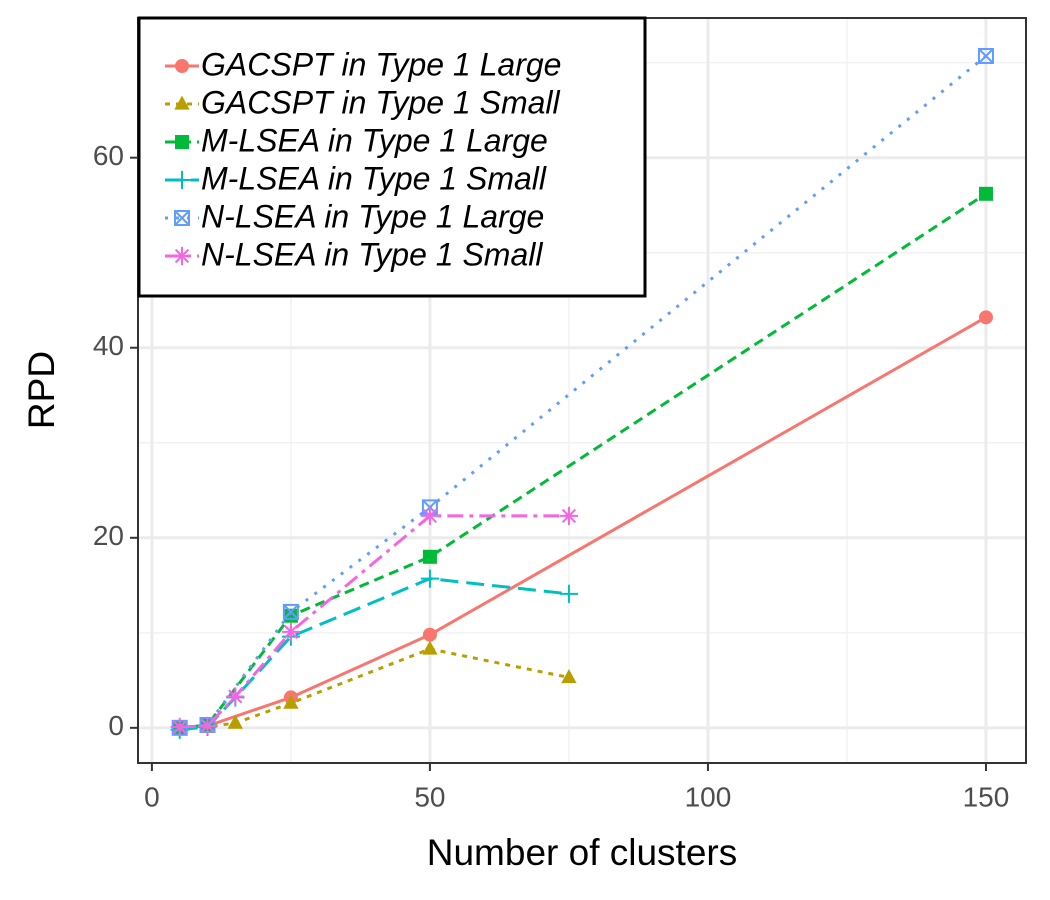 This screenshot has height=900, width=1050. I want to click on legend-label: M-LSEA in Type 1 Large, so click(374, 140).